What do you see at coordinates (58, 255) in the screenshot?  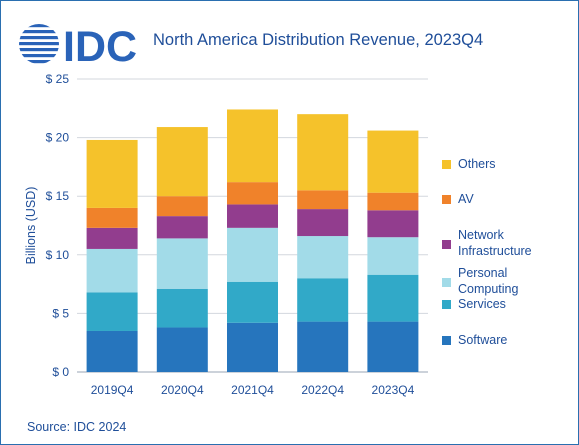 I see `y-tick-label: $ 10` at bounding box center [58, 255].